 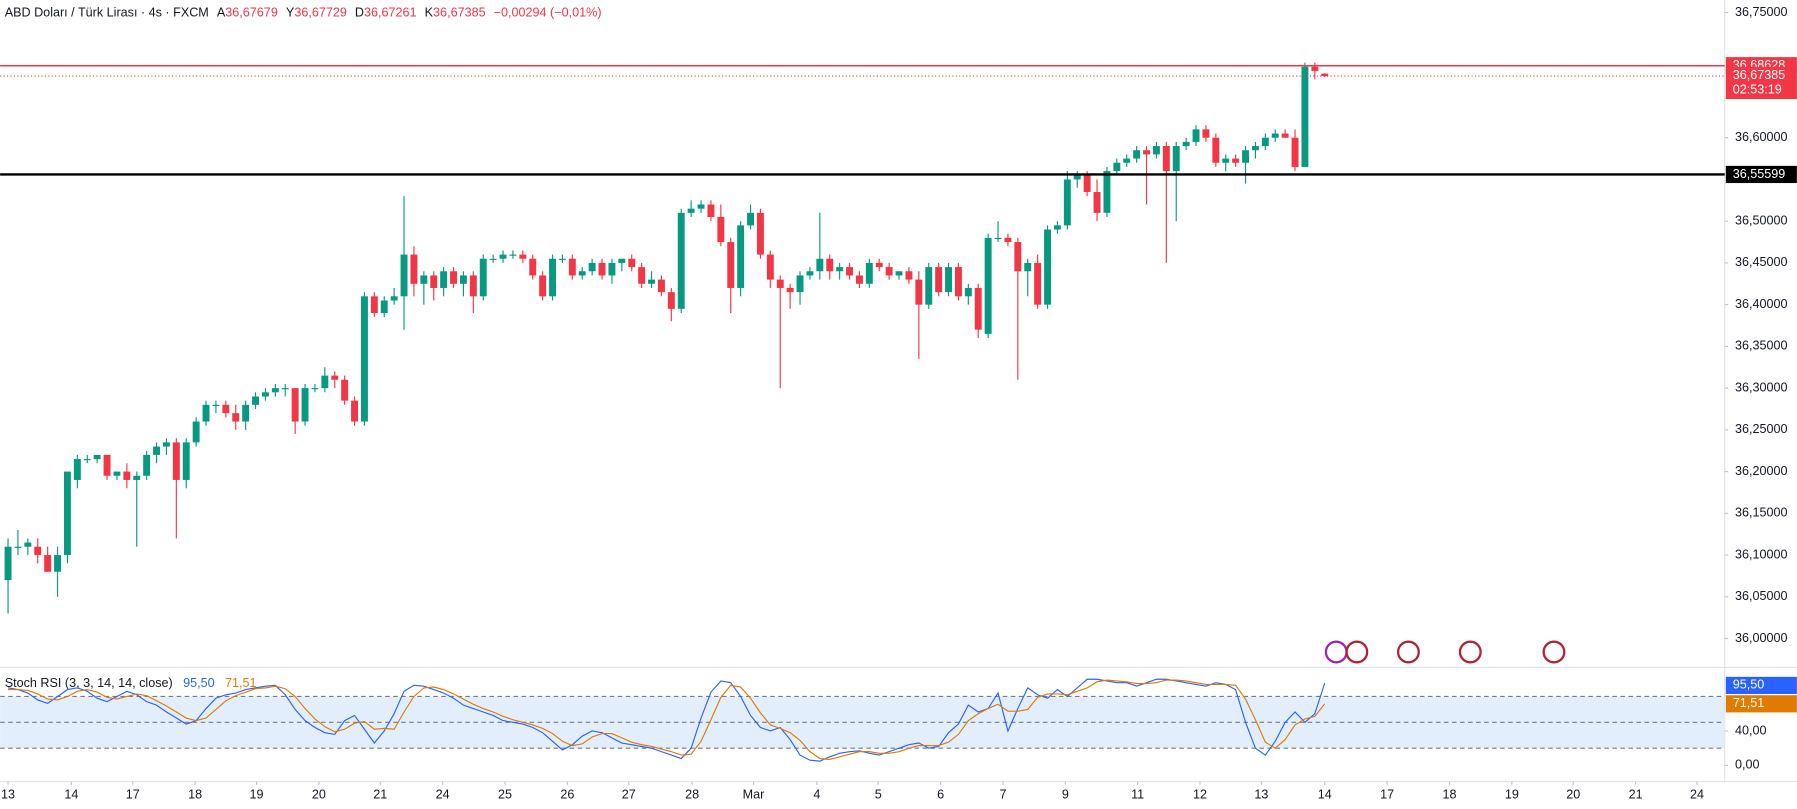 I want to click on y-tick-label: 36,40000, so click(x=1761, y=304).